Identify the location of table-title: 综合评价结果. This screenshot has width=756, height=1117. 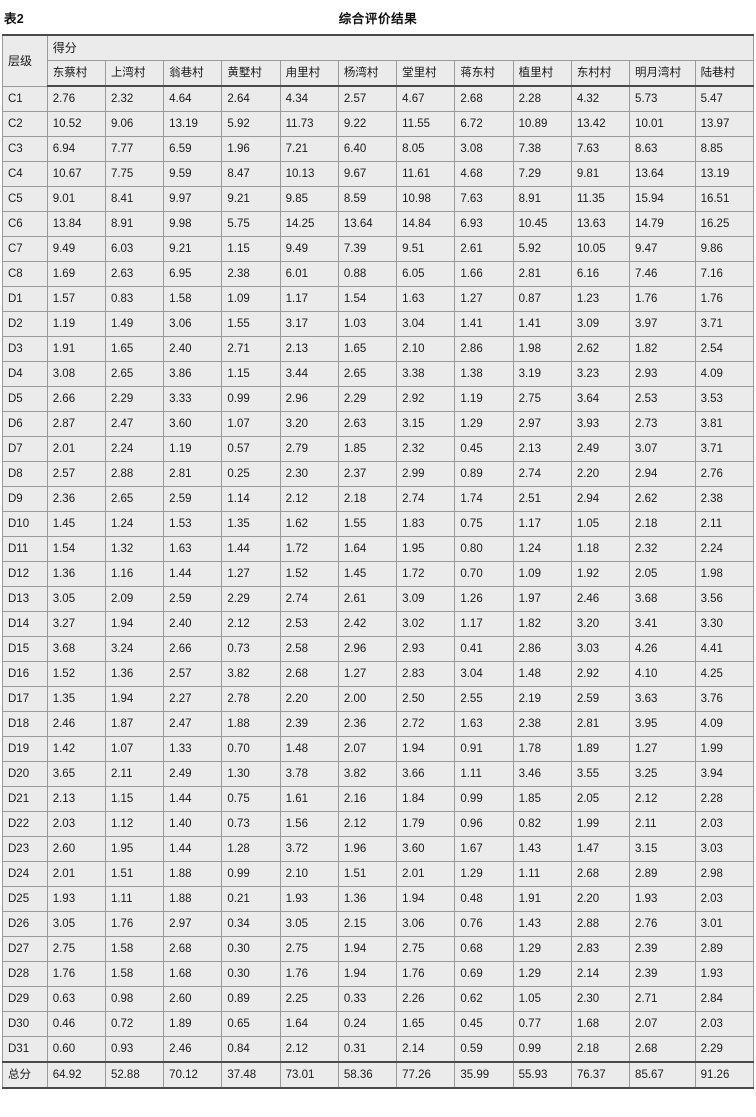
(378, 19).